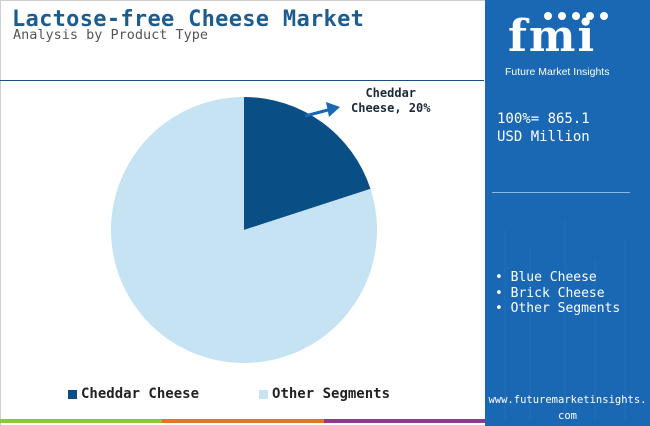 The image size is (650, 426). I want to click on legend-swatch-cheddar, so click(72, 394).